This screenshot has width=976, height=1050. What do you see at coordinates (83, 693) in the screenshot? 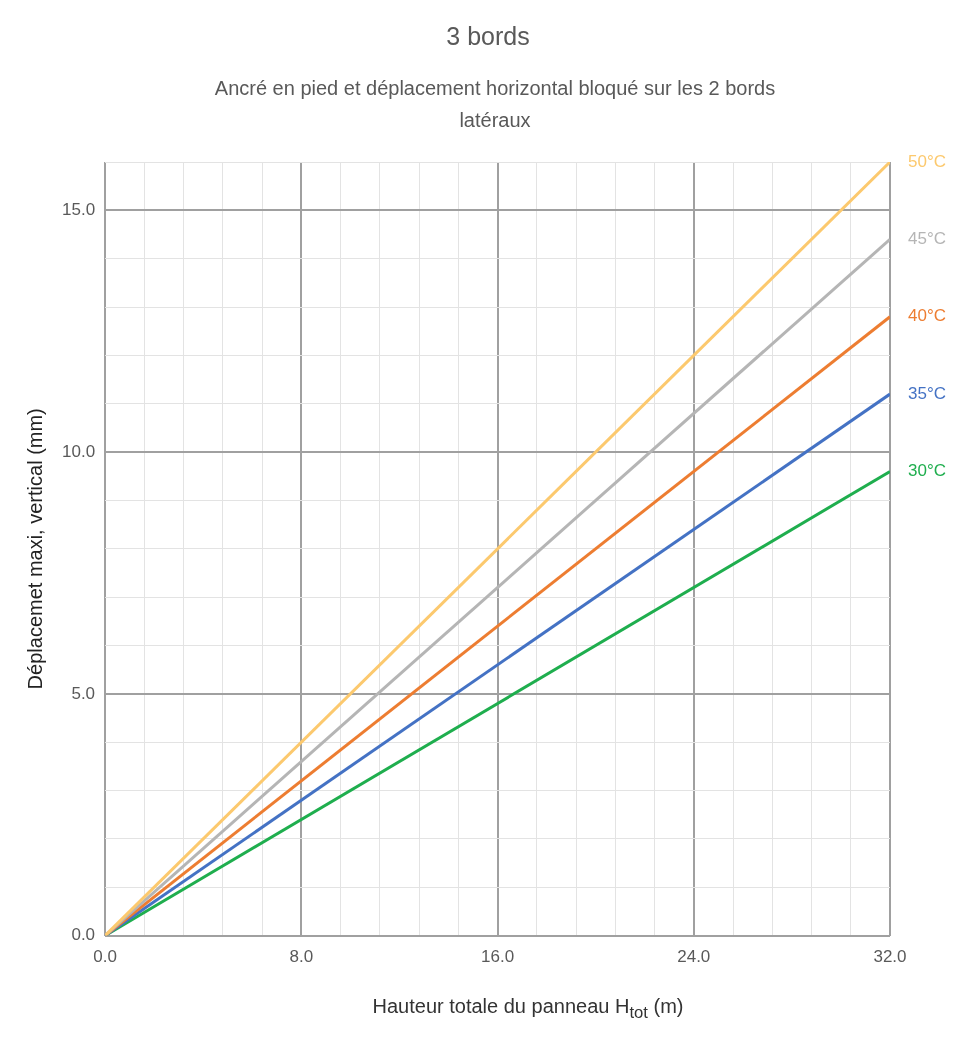
I see `y-tick-label: 5.0` at bounding box center [83, 693].